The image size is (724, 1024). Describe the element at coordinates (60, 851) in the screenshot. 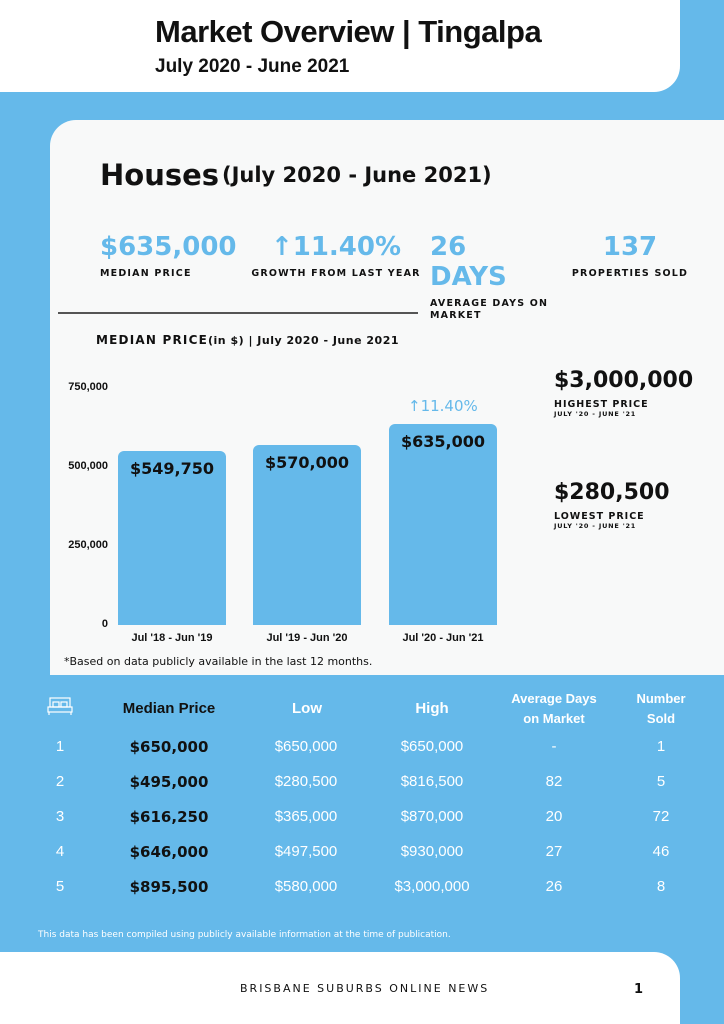

I see `row-index: 4` at that location.